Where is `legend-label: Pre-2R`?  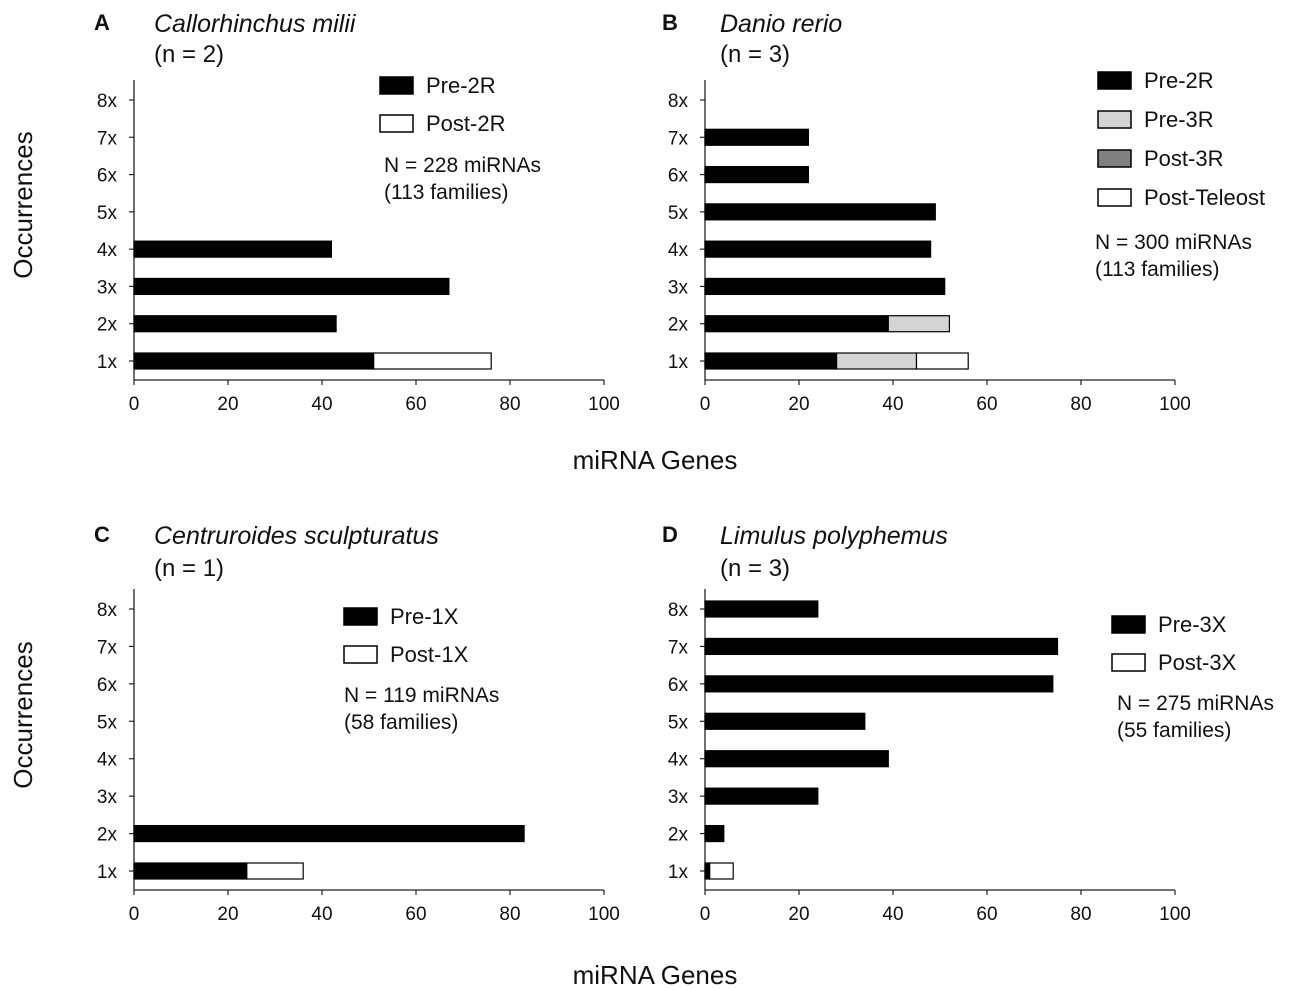 legend-label: Pre-2R is located at coordinates (461, 85).